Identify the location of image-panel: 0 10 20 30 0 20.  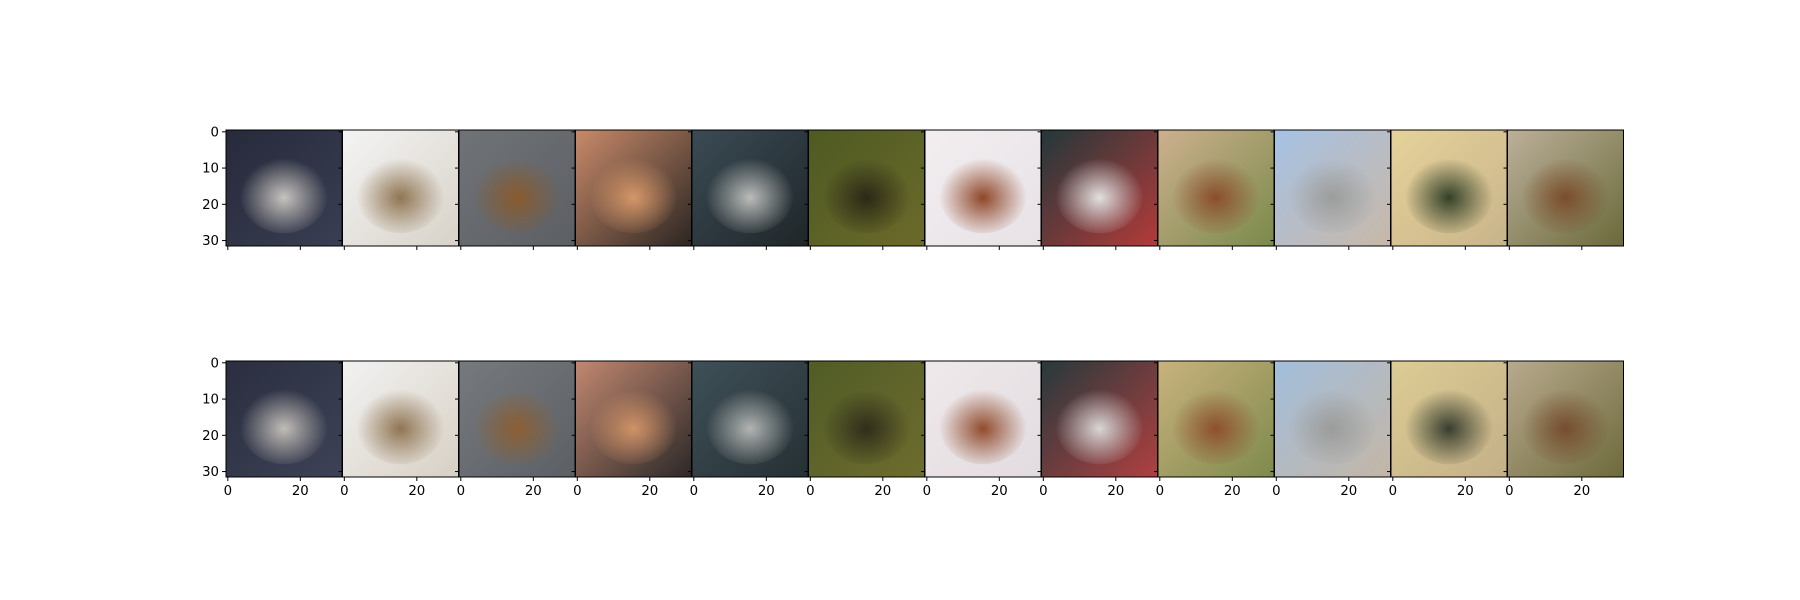
(272, 427).